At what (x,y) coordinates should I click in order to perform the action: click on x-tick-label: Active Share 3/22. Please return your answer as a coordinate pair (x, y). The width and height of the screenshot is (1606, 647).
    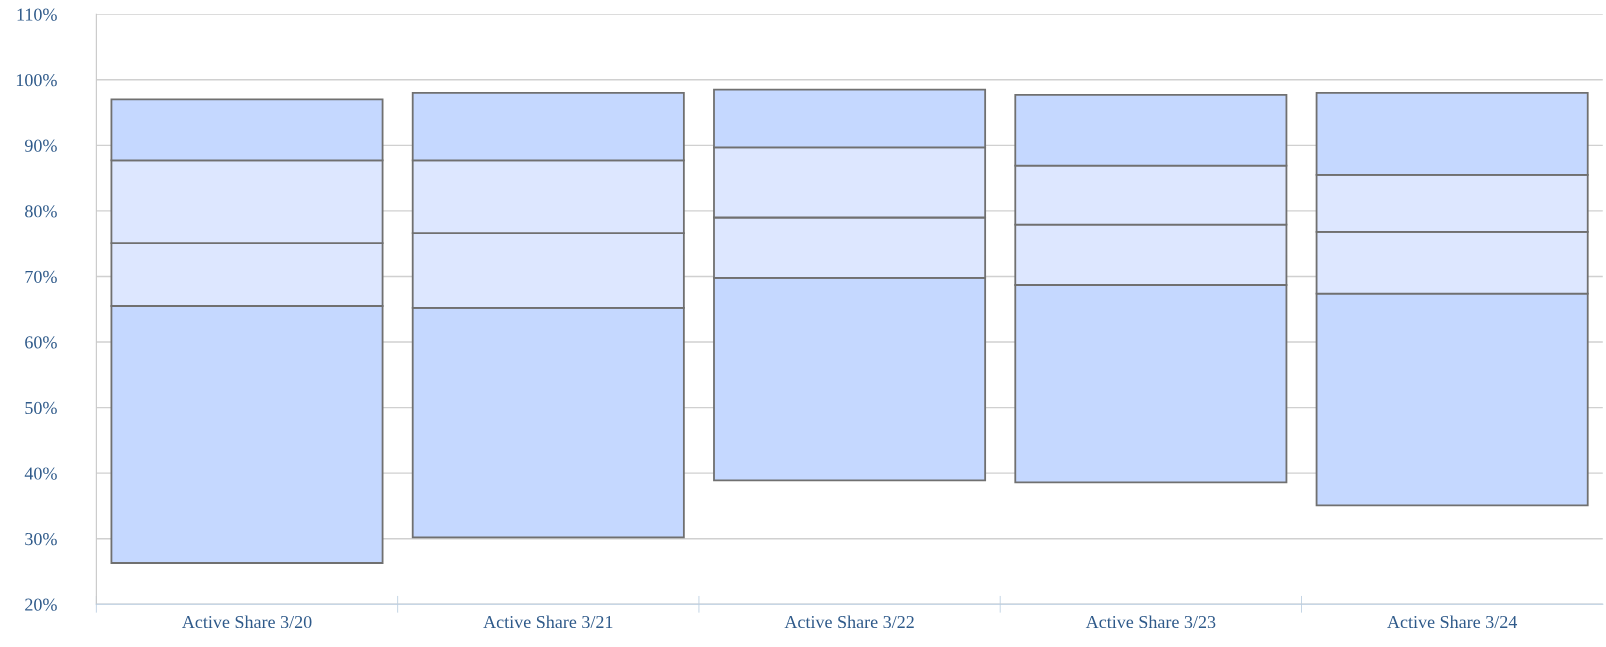
    Looking at the image, I should click on (849, 622).